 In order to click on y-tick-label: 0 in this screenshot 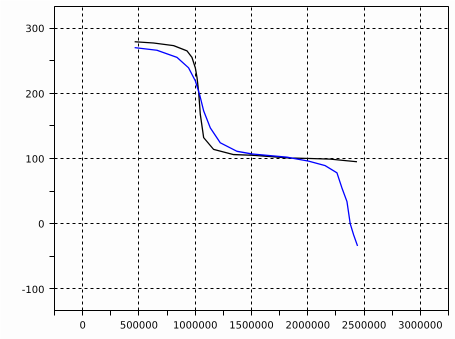, I will do `click(41, 225)`.